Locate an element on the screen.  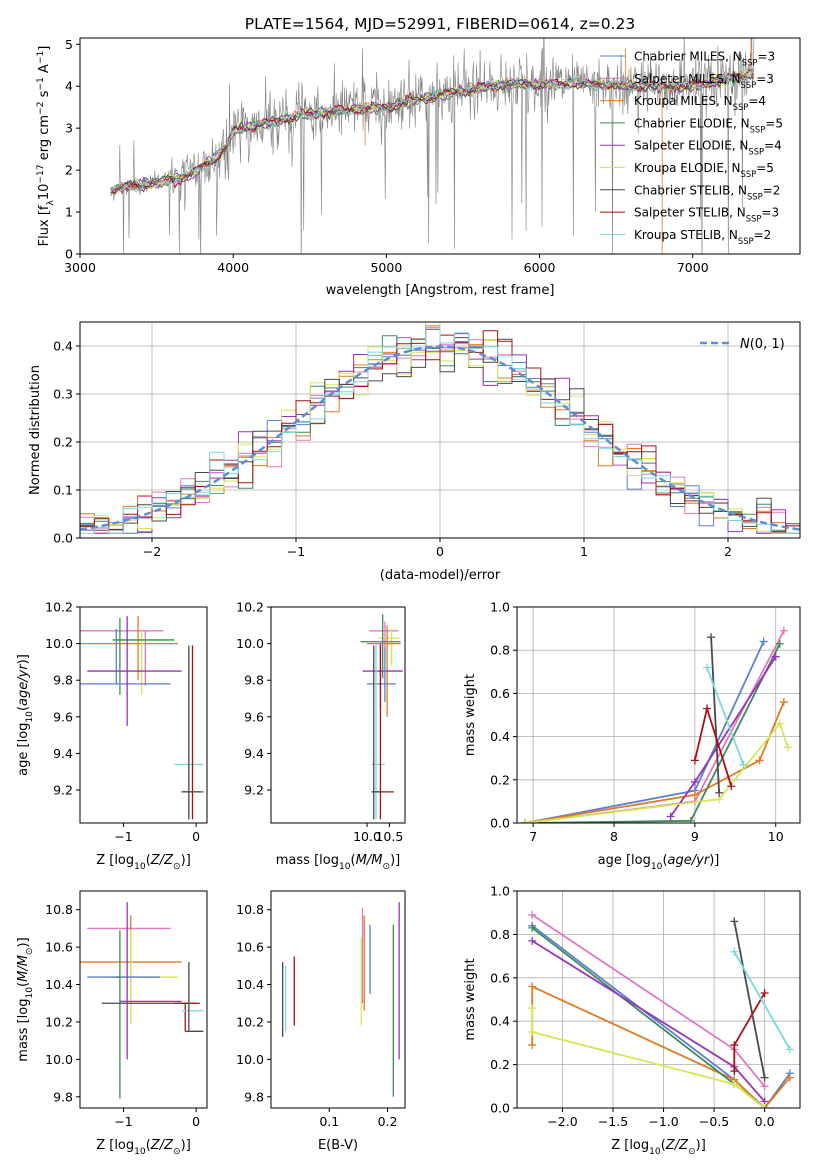
x-tick-label: 3000 is located at coordinates (80, 267).